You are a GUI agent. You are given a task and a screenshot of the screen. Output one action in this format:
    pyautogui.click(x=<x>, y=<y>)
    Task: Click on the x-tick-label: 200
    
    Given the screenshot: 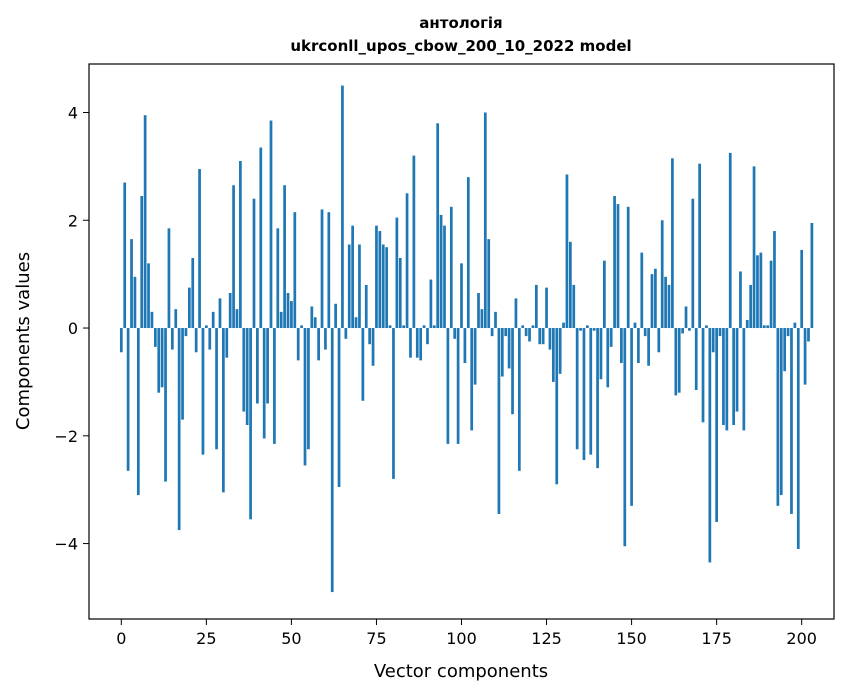 What is the action you would take?
    pyautogui.click(x=801, y=638)
    